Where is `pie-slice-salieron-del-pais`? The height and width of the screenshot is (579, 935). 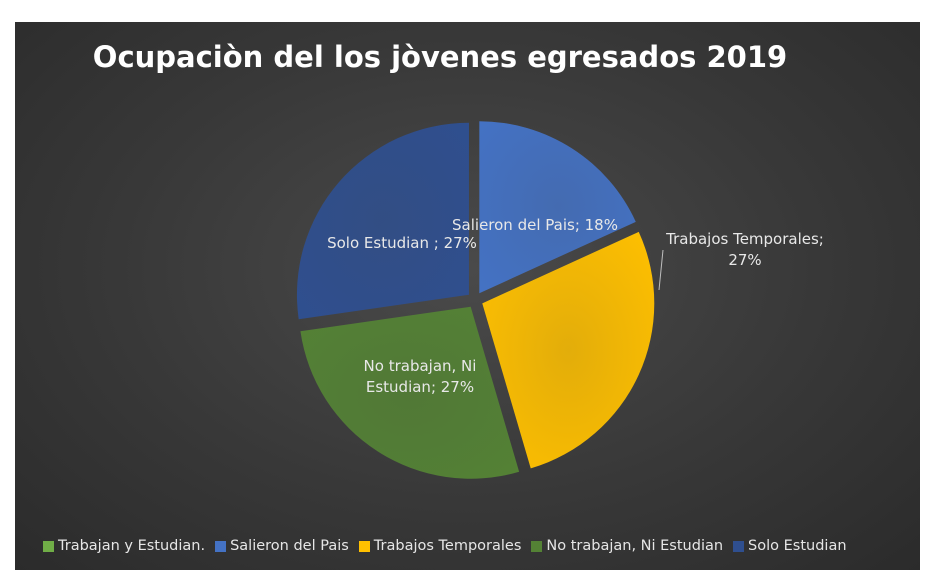
pie-slice-salieron-del-pais is located at coordinates (557, 207).